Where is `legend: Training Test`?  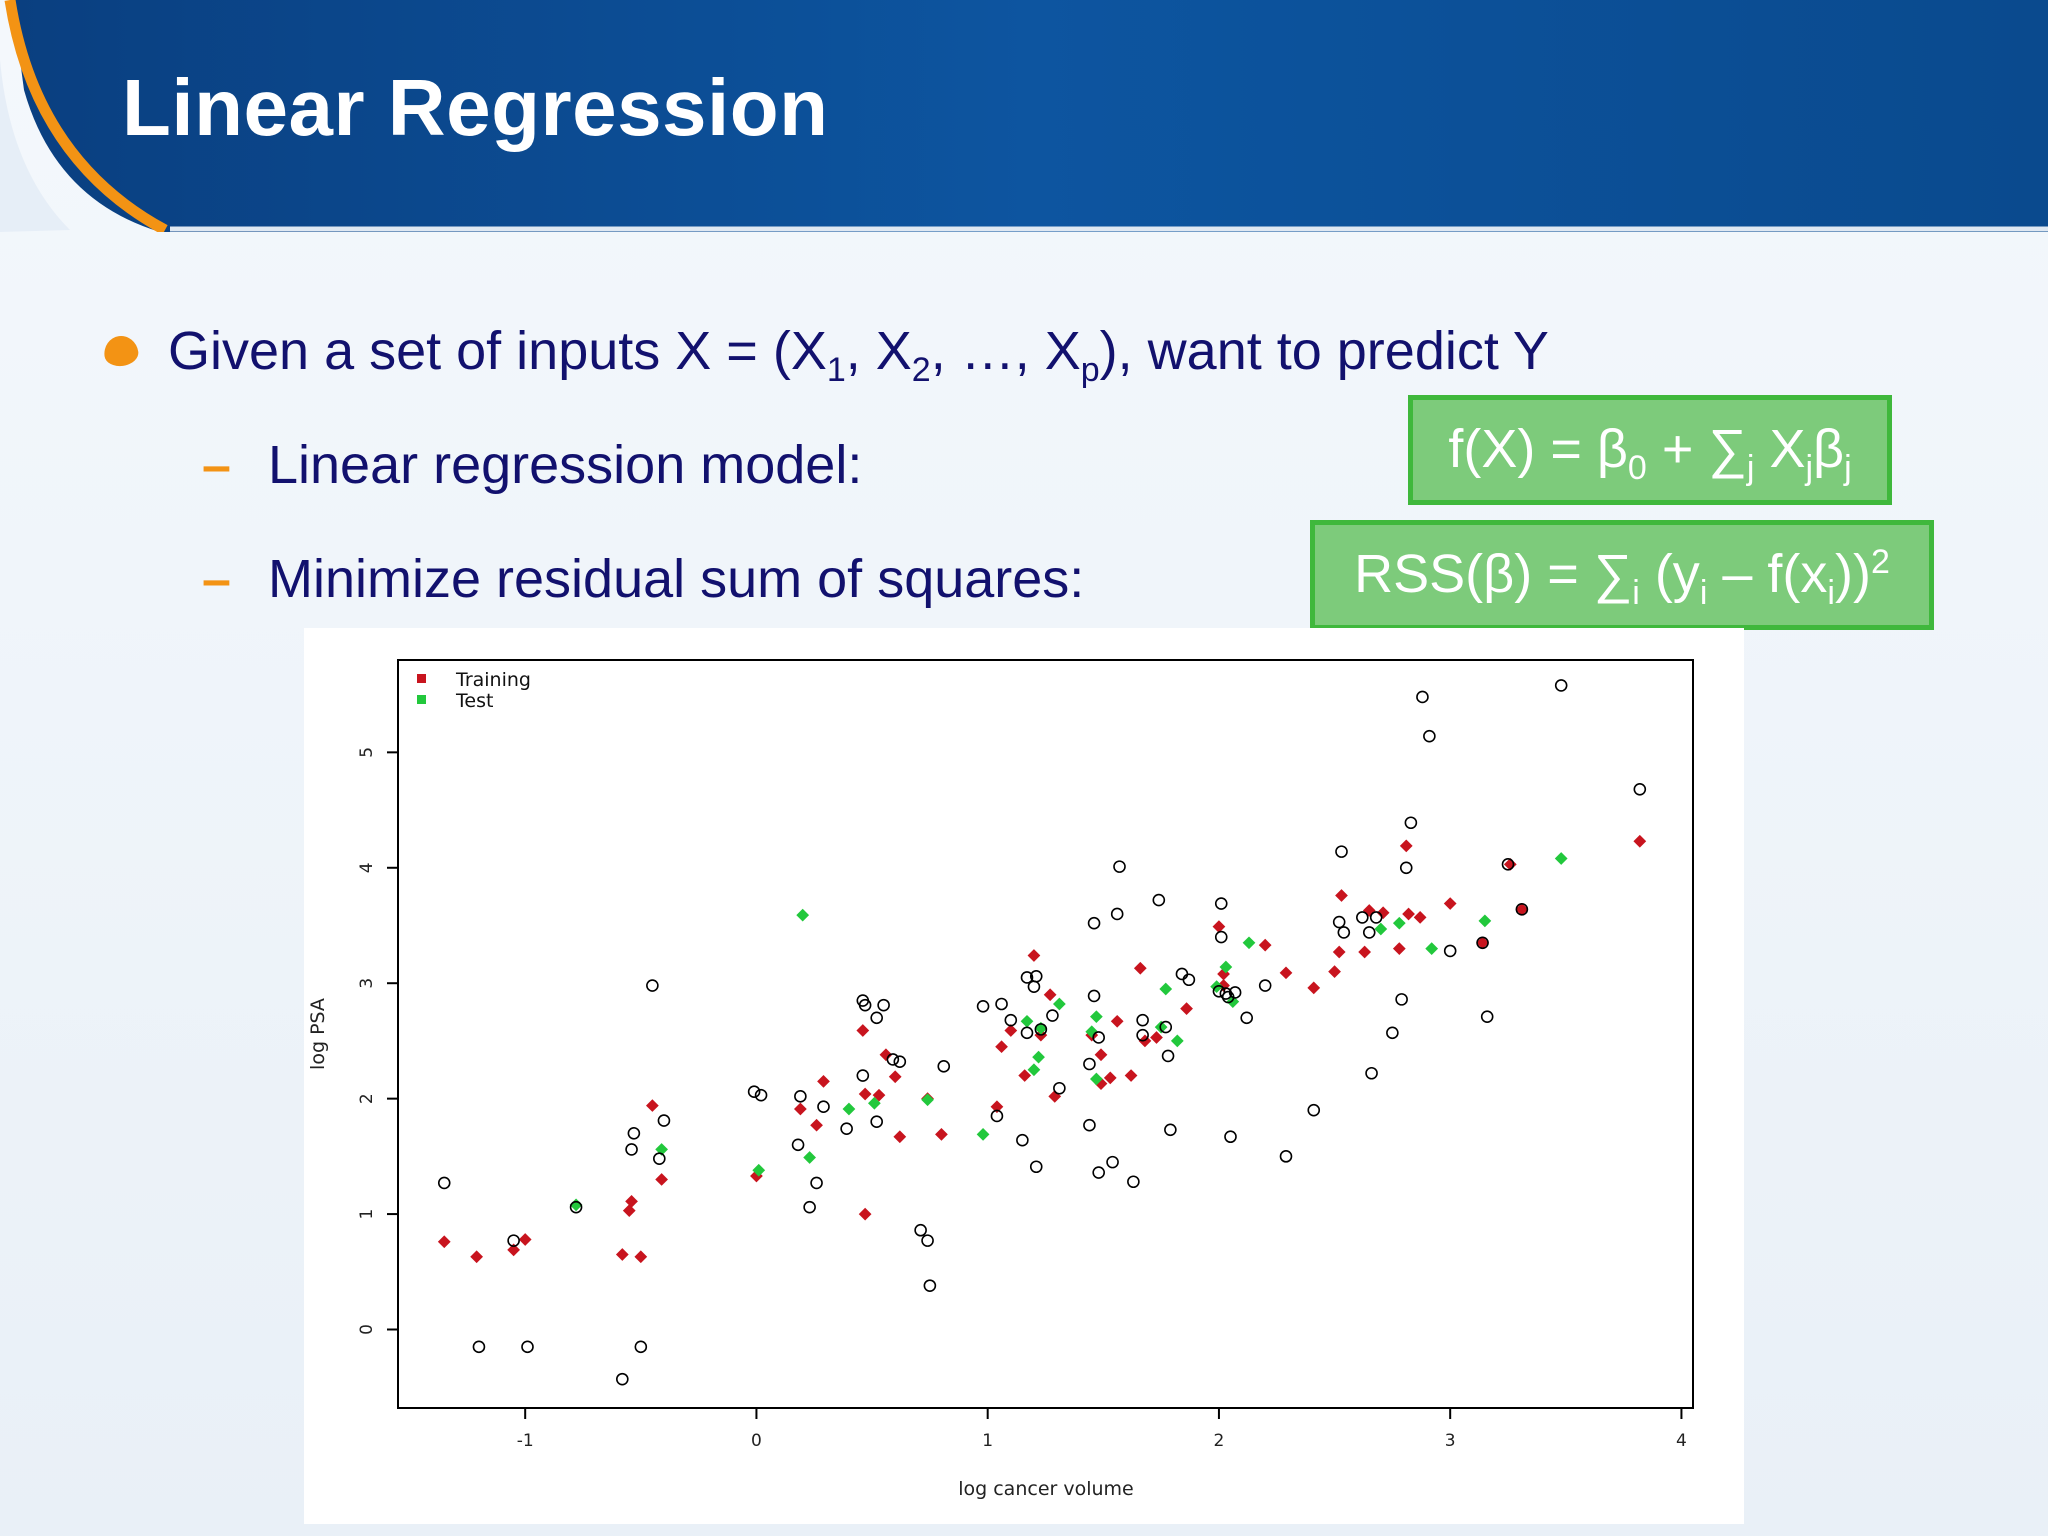 legend: Training Test is located at coordinates (474, 690).